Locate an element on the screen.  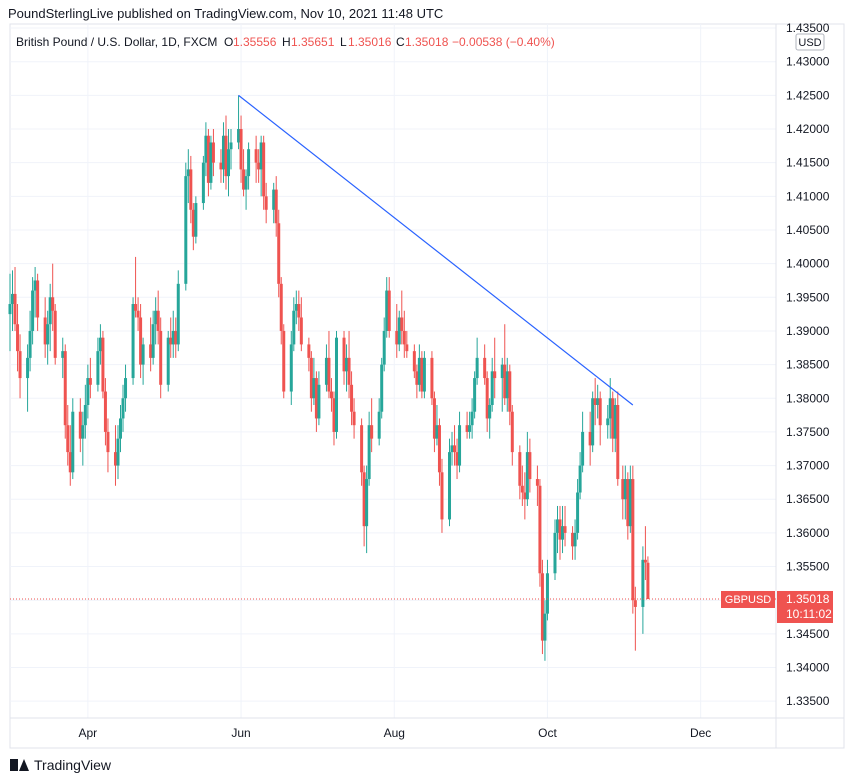
currency-badge-box is located at coordinates (810, 42).